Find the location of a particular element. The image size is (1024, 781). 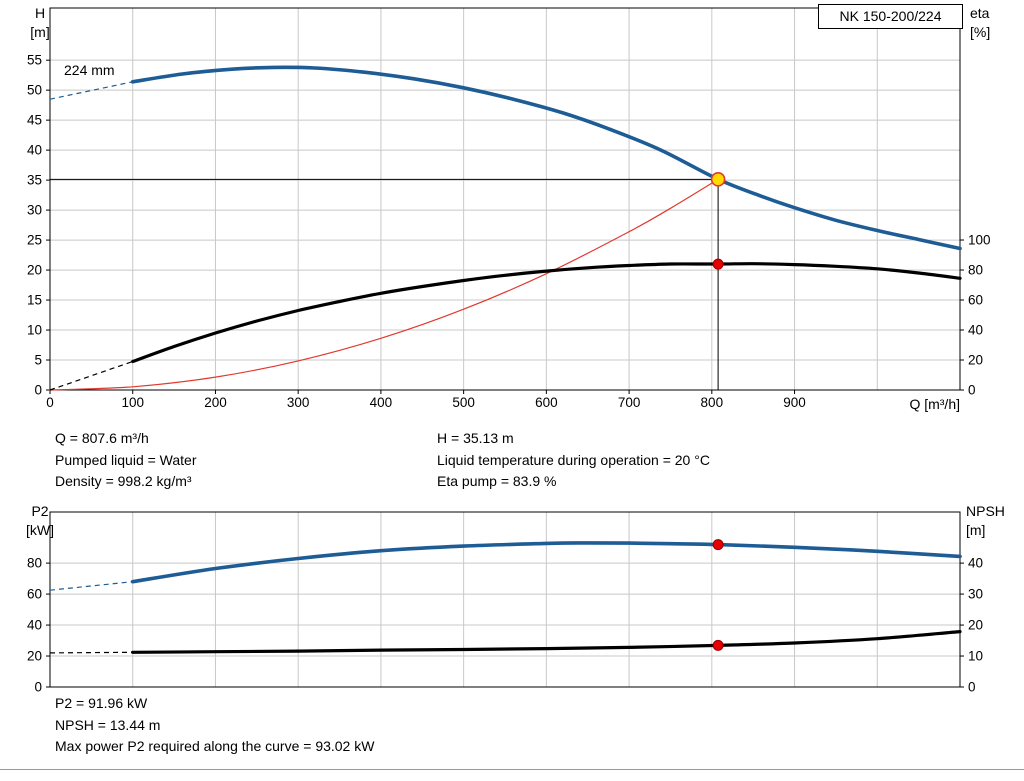

x-tick-label: 700 is located at coordinates (629, 402).